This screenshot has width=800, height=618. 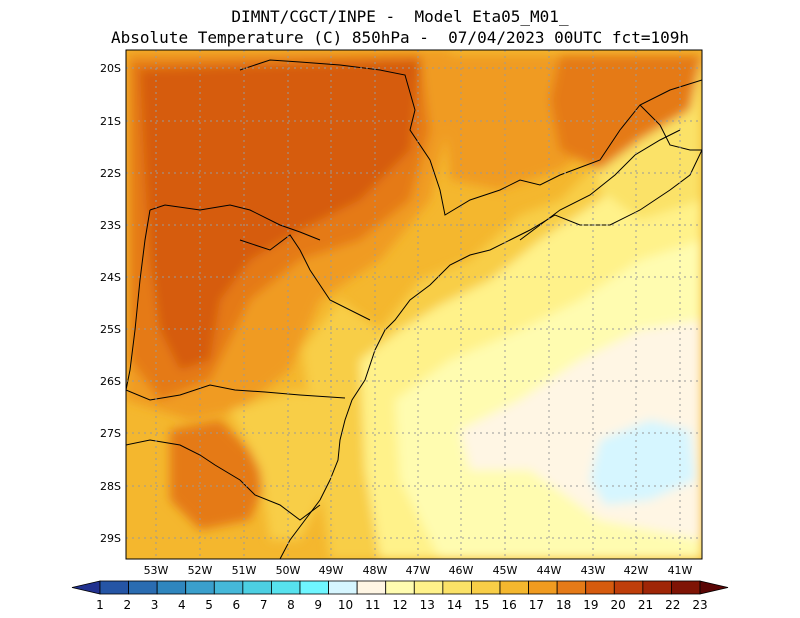 I want to click on lon-label: 50W, so click(x=288, y=570).